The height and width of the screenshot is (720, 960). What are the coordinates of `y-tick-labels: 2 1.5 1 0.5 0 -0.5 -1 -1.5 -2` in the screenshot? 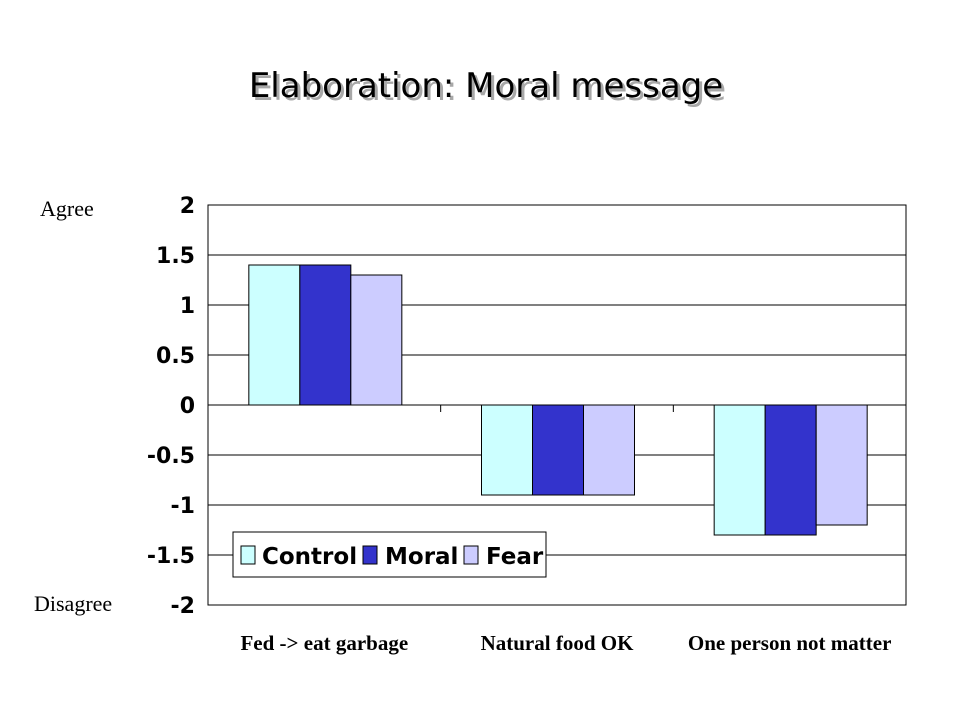 It's located at (171, 406).